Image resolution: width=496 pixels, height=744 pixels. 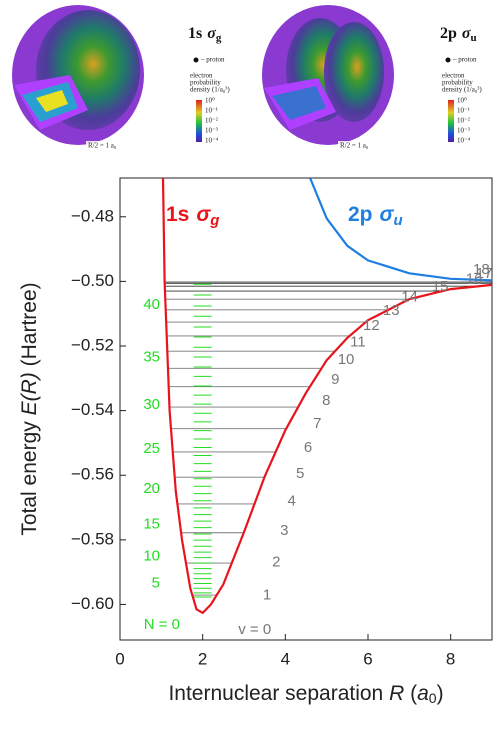 What do you see at coordinates (367, 658) in the screenshot?
I see `x-tick-label: 6` at bounding box center [367, 658].